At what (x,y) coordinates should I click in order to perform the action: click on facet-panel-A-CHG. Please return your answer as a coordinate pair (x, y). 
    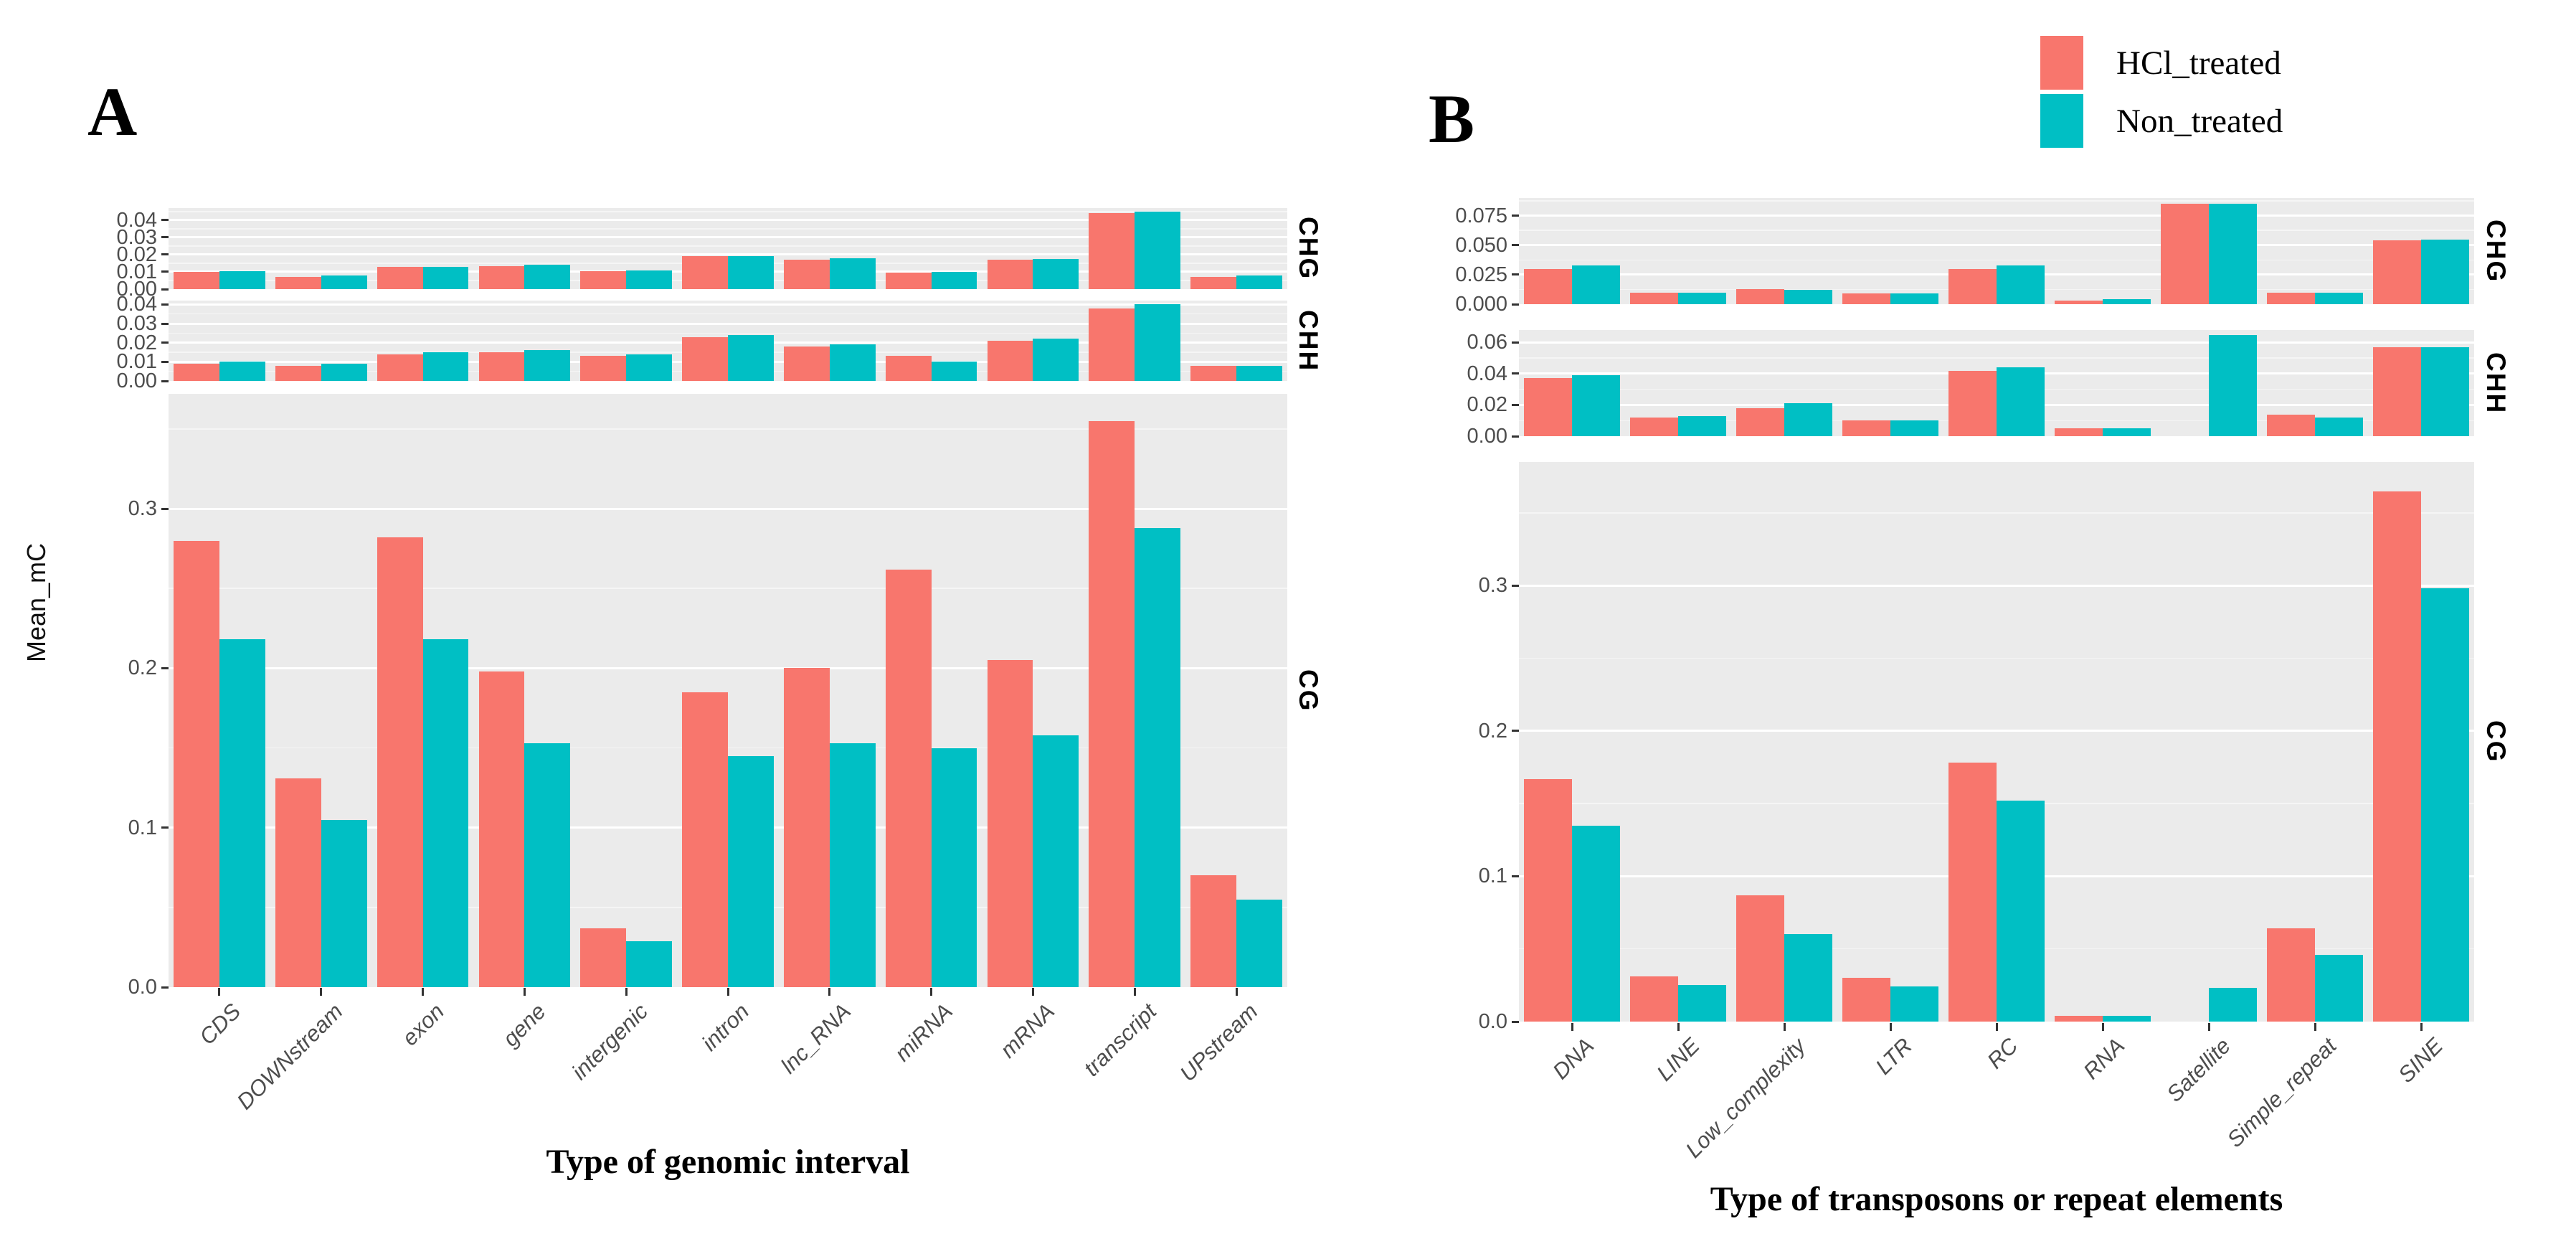
    Looking at the image, I should click on (728, 249).